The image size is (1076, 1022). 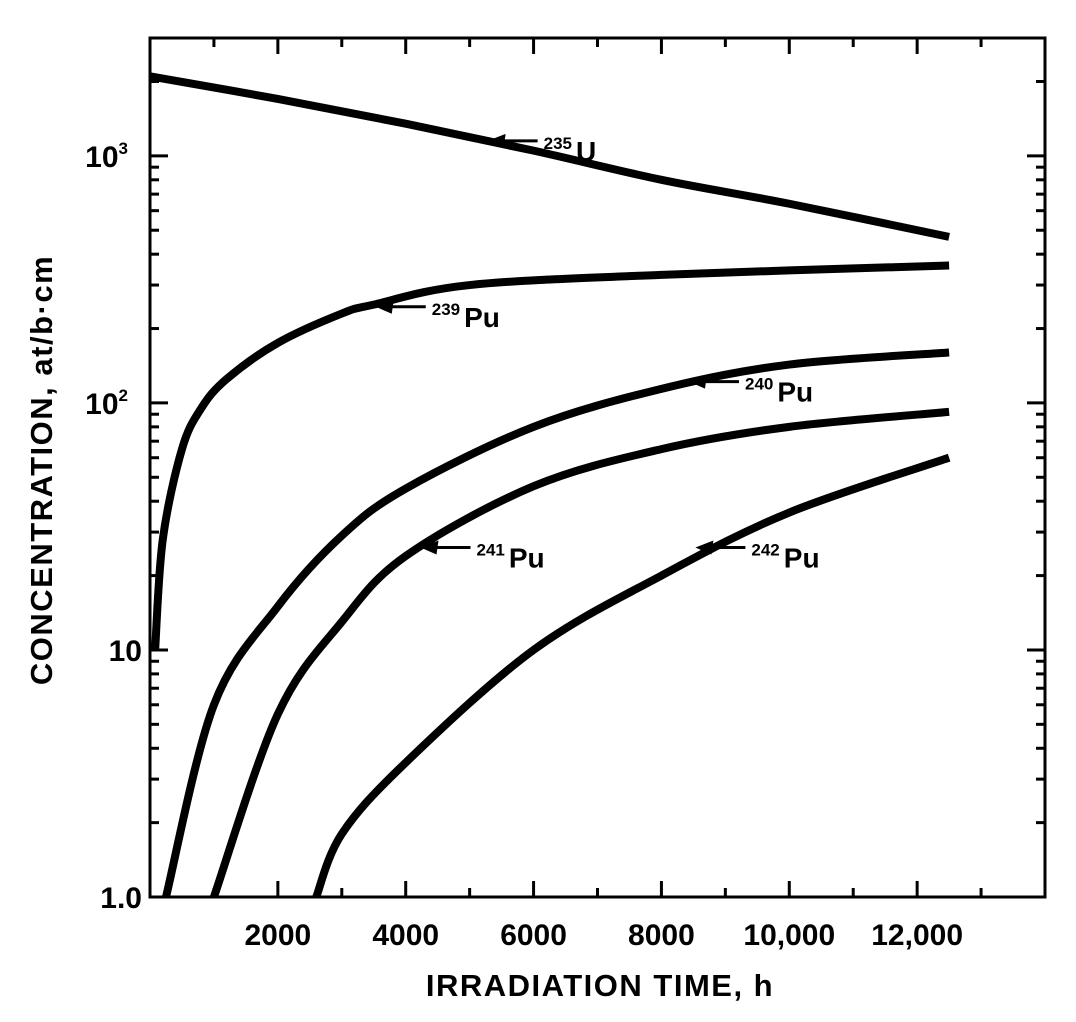 What do you see at coordinates (125, 651) in the screenshot?
I see `y-tick-label: 10` at bounding box center [125, 651].